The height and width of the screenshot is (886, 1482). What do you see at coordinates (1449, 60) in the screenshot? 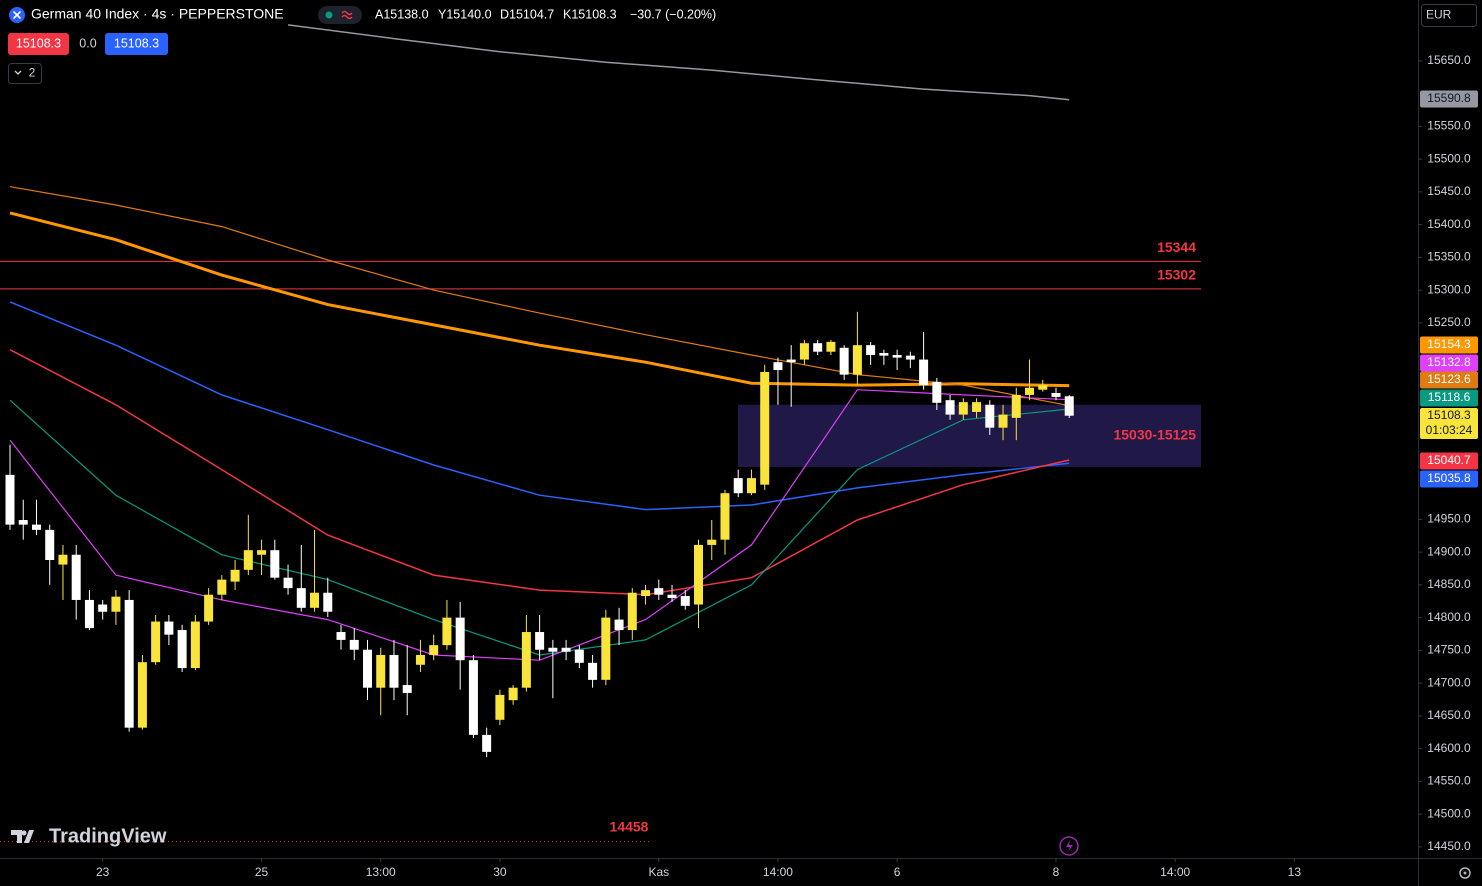
I see `y-tick-label: 15650.0` at bounding box center [1449, 60].